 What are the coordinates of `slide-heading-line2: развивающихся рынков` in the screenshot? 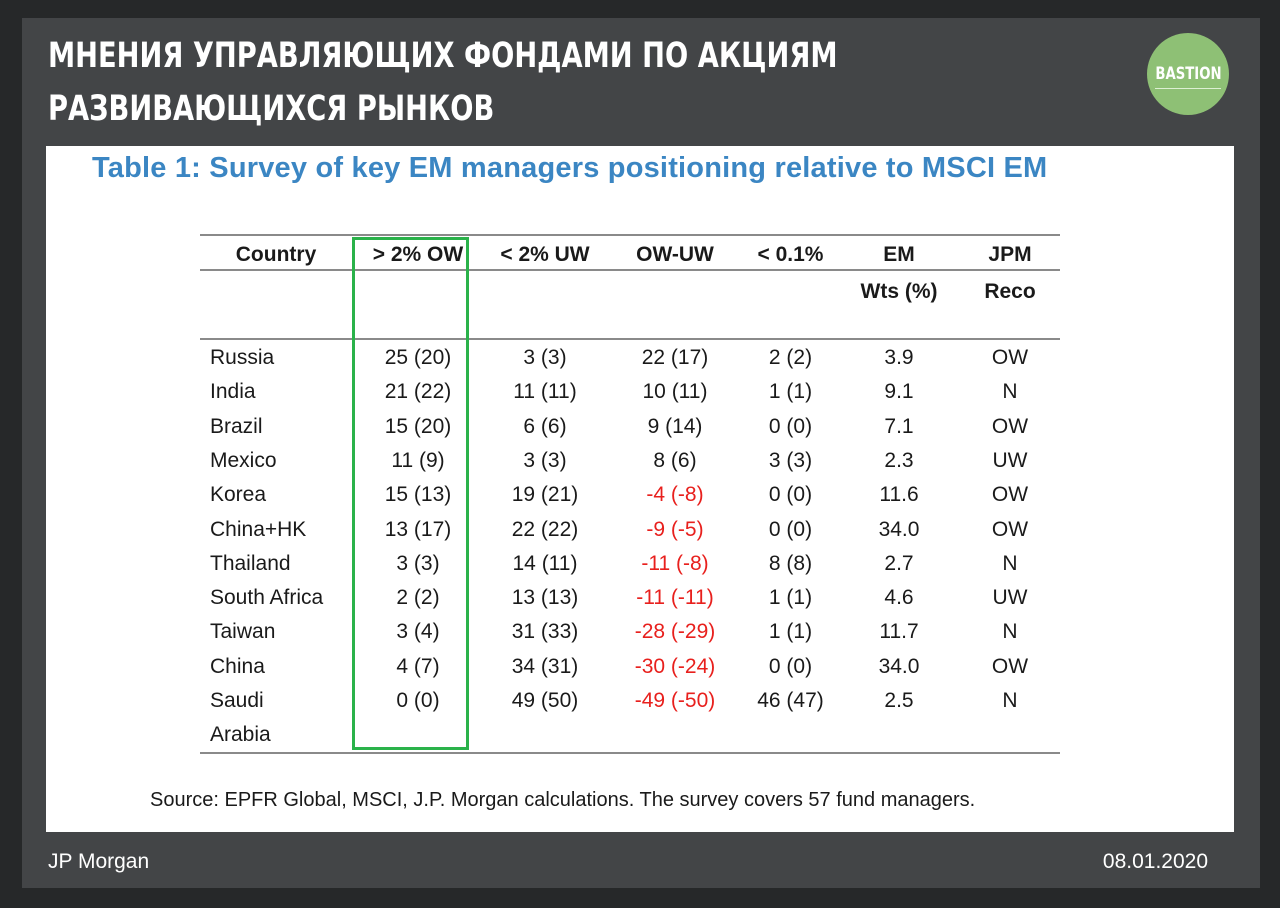 It's located at (271, 109).